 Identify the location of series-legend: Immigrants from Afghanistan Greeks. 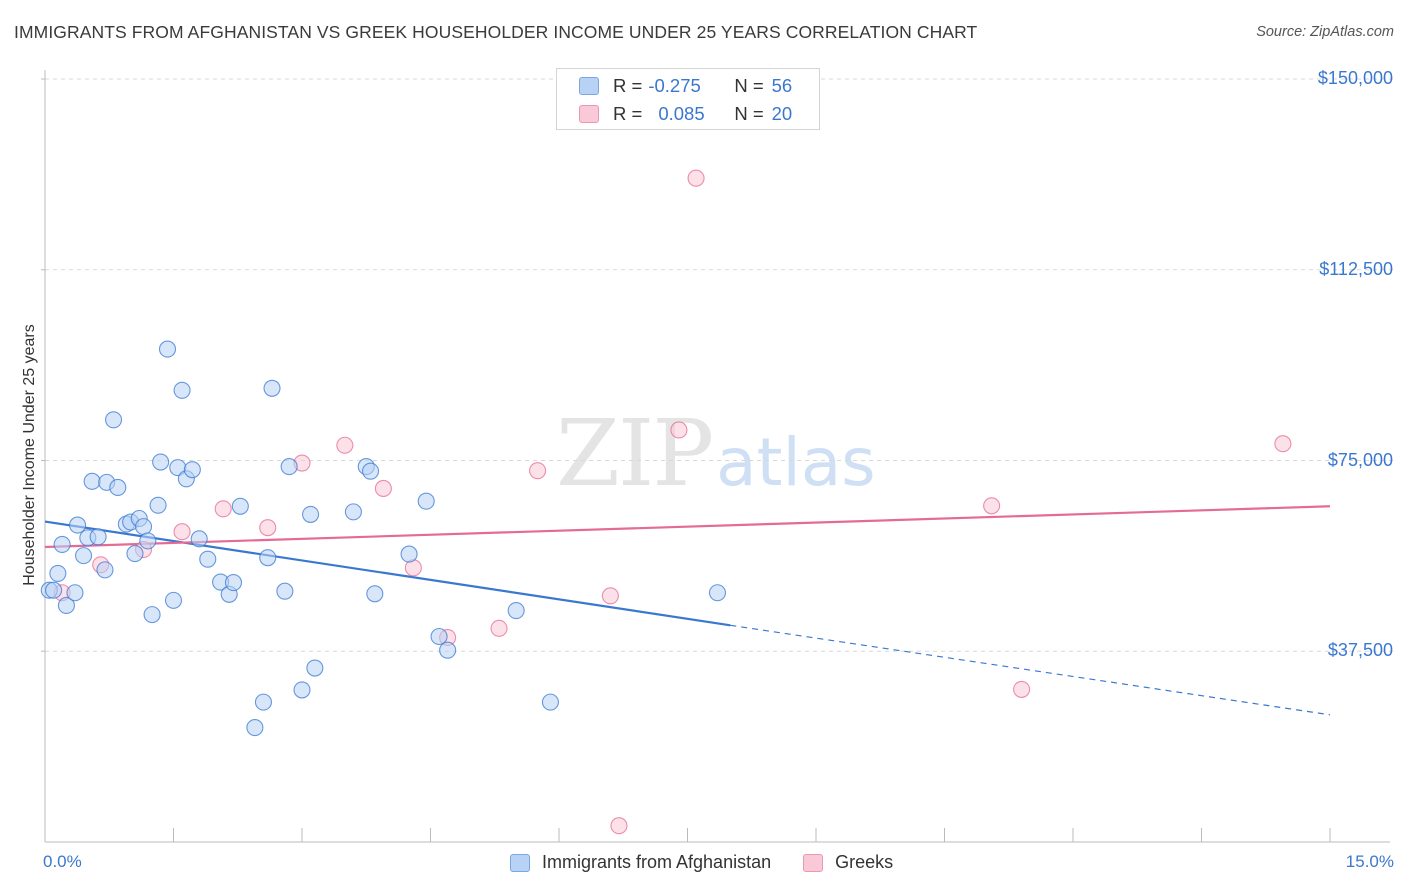
(717, 862).